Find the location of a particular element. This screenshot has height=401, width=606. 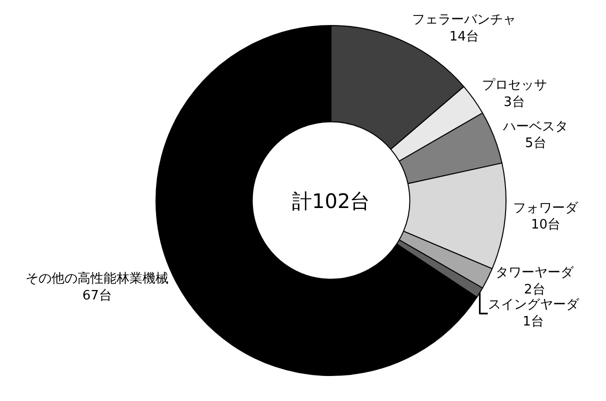

slice-label: フォワーダ is located at coordinates (546, 208).